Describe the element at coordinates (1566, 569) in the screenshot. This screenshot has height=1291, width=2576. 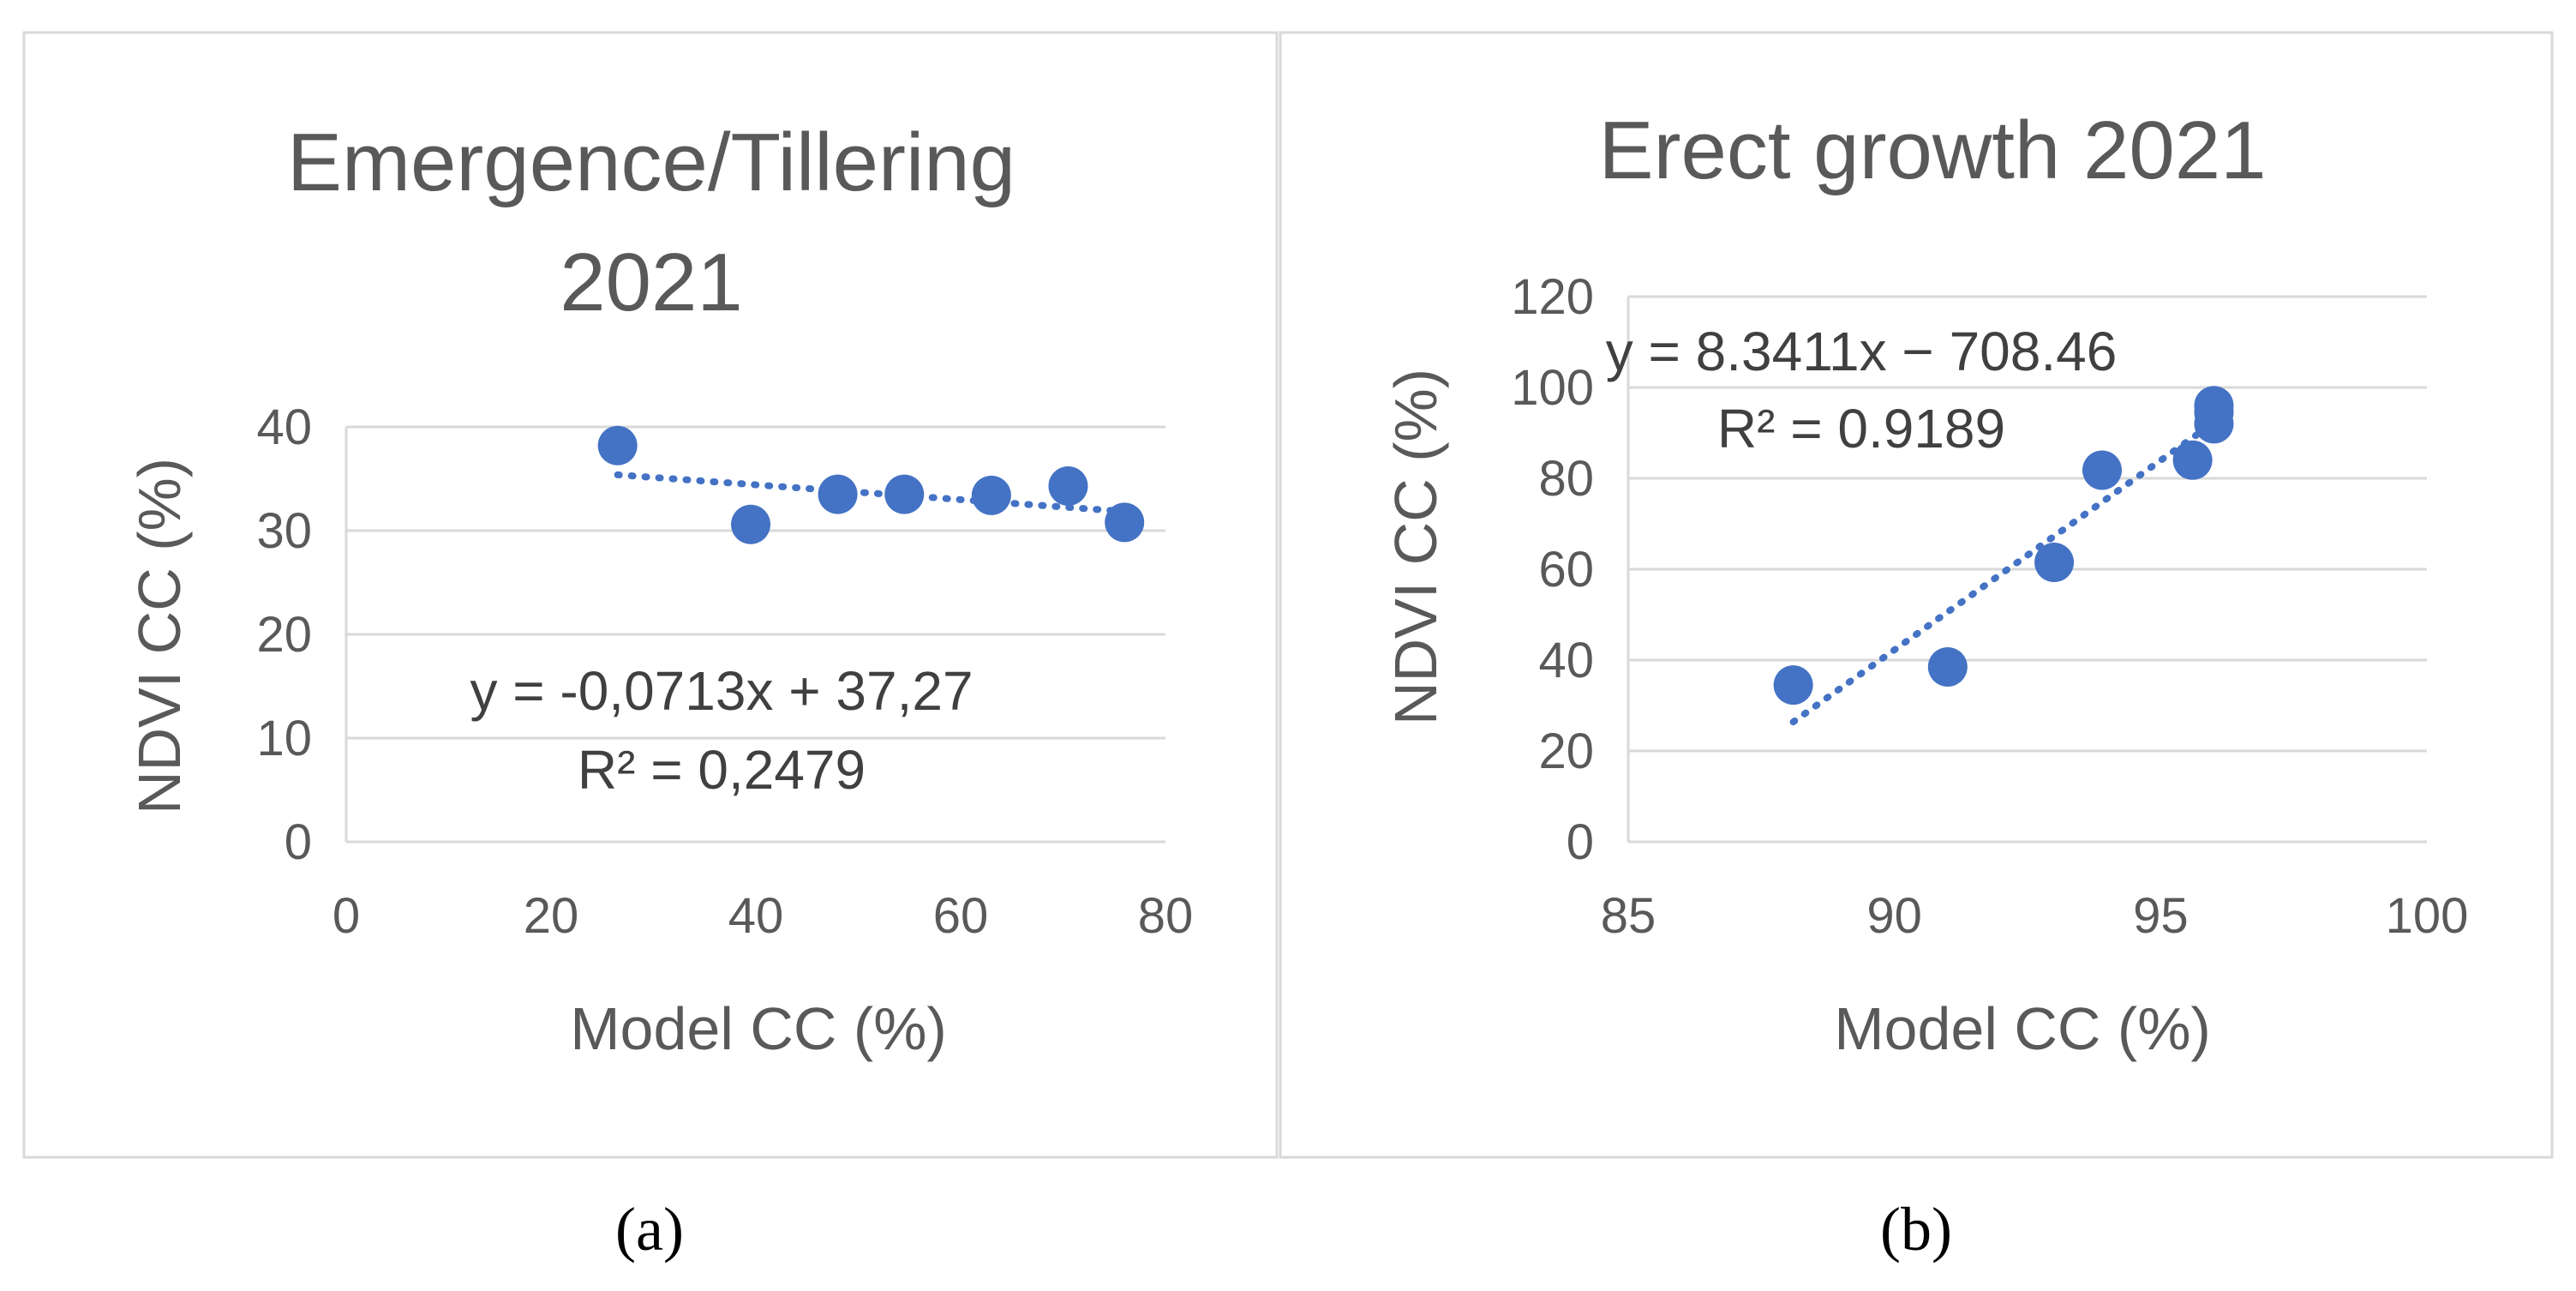
I see `y-tick-label-b-3: 60` at that location.